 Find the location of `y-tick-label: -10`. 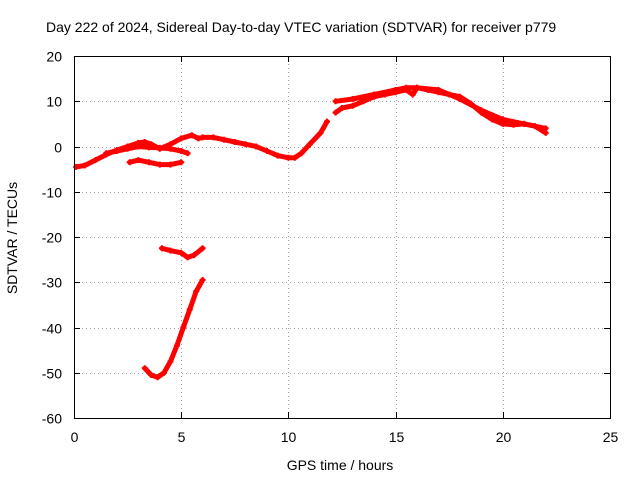

y-tick-label: -10 is located at coordinates (52, 193).